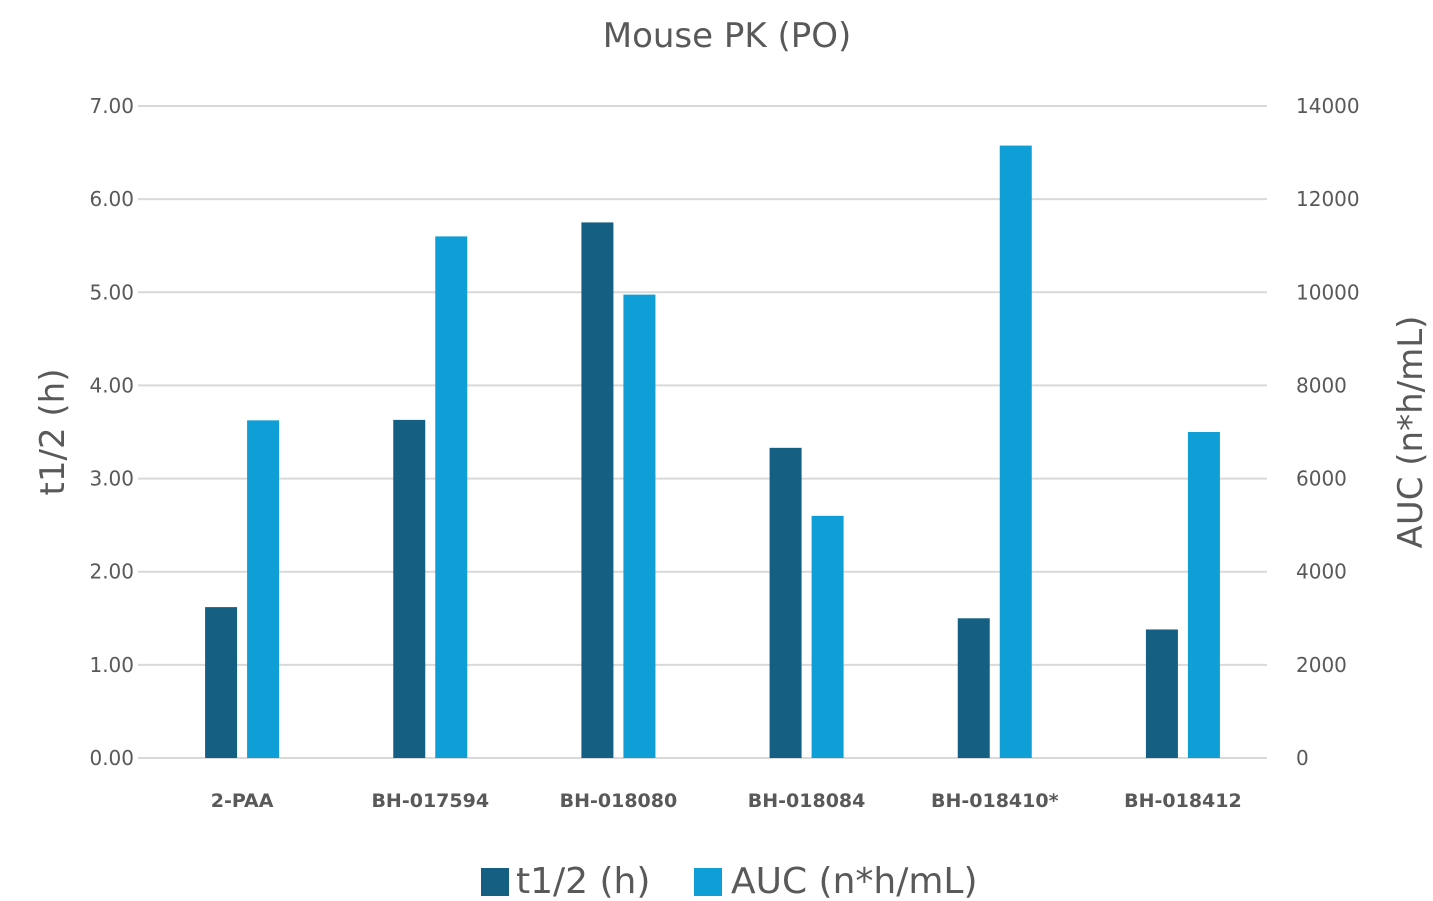 This screenshot has height=901, width=1433. I want to click on category-label: BH-018410*, so click(995, 801).